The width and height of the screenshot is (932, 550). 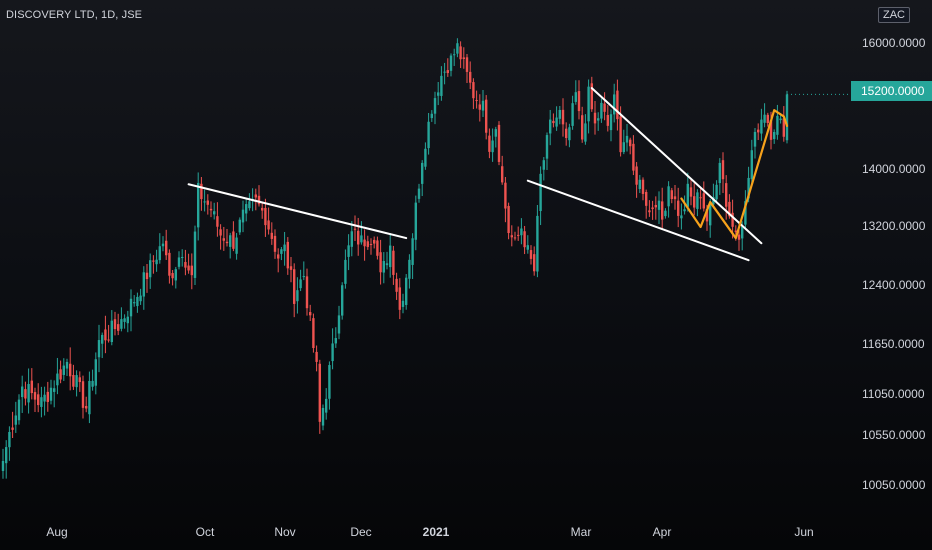 I want to click on y-tick-label: 11650.0000, so click(x=893, y=344).